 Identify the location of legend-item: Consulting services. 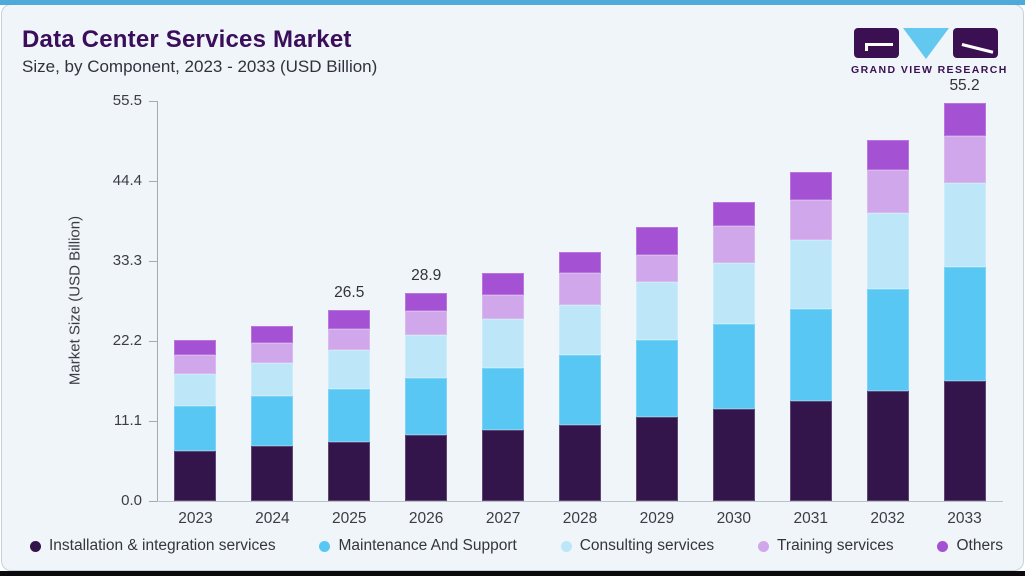
(637, 546).